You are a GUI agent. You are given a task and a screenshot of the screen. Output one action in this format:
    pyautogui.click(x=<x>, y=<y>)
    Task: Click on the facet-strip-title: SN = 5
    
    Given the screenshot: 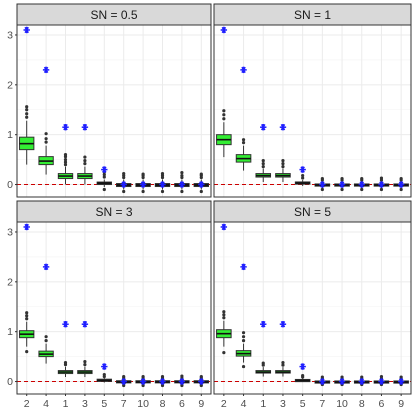 What is the action you would take?
    pyautogui.click(x=312, y=212)
    